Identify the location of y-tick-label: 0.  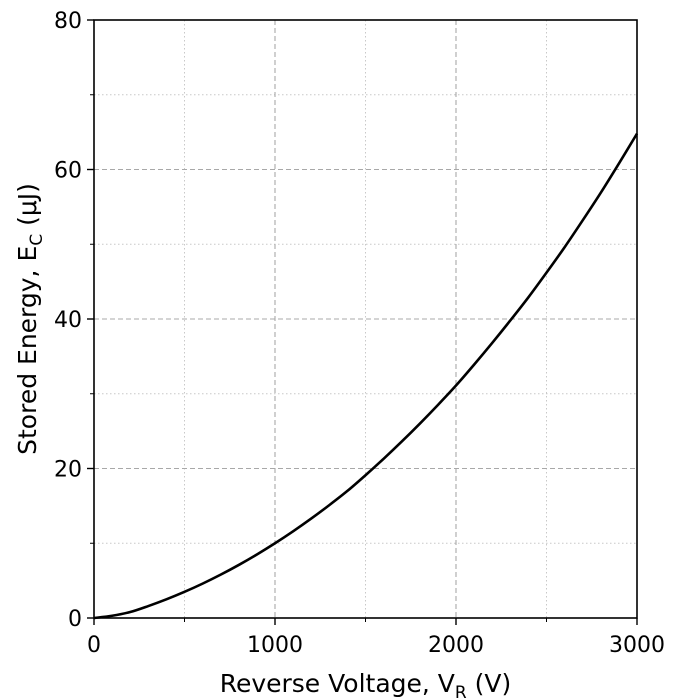
(75, 619).